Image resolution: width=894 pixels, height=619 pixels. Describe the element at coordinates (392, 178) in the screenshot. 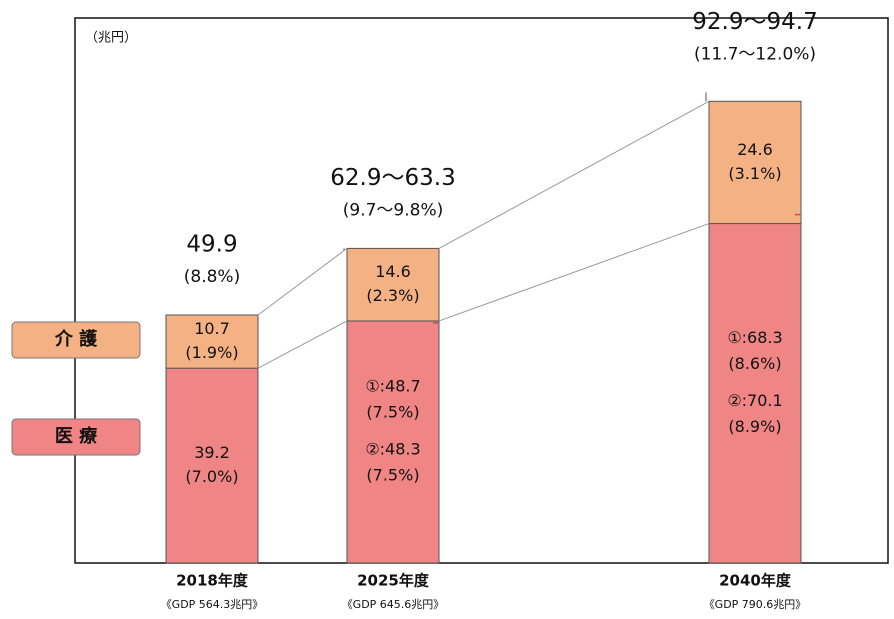

I see `total-label: 62.9～63.3` at that location.